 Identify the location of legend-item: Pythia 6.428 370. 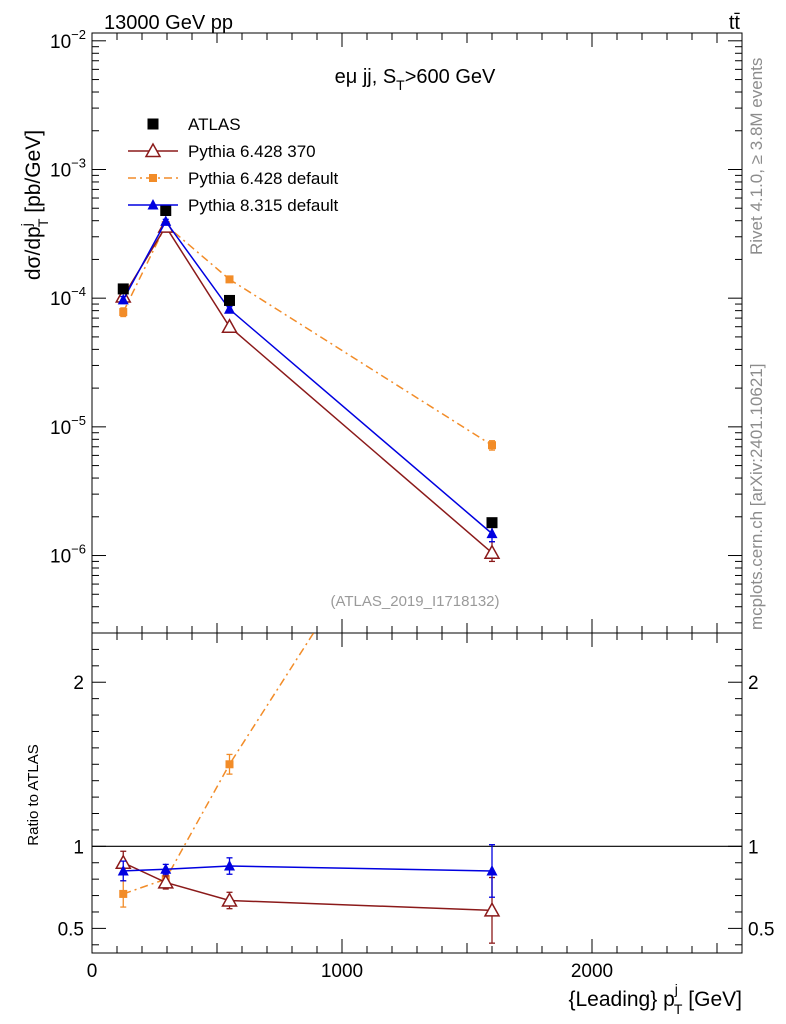
(222, 151).